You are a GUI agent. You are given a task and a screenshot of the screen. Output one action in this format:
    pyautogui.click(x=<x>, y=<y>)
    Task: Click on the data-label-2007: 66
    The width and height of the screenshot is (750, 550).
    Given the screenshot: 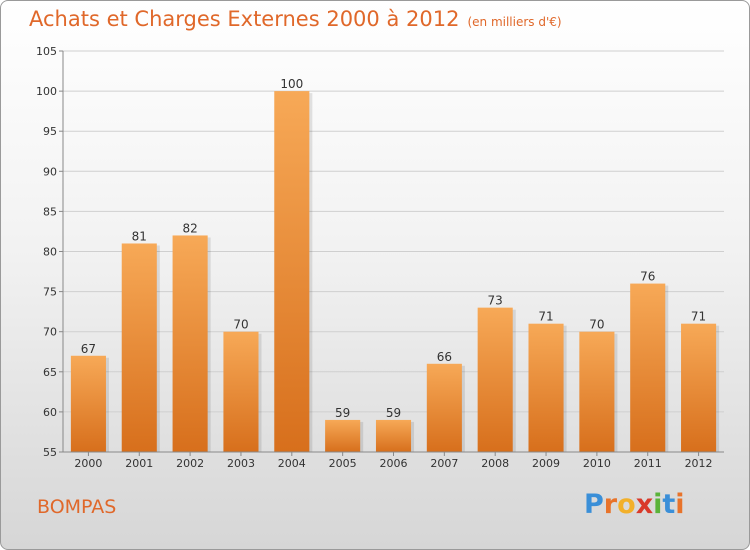 What is the action you would take?
    pyautogui.click(x=444, y=357)
    